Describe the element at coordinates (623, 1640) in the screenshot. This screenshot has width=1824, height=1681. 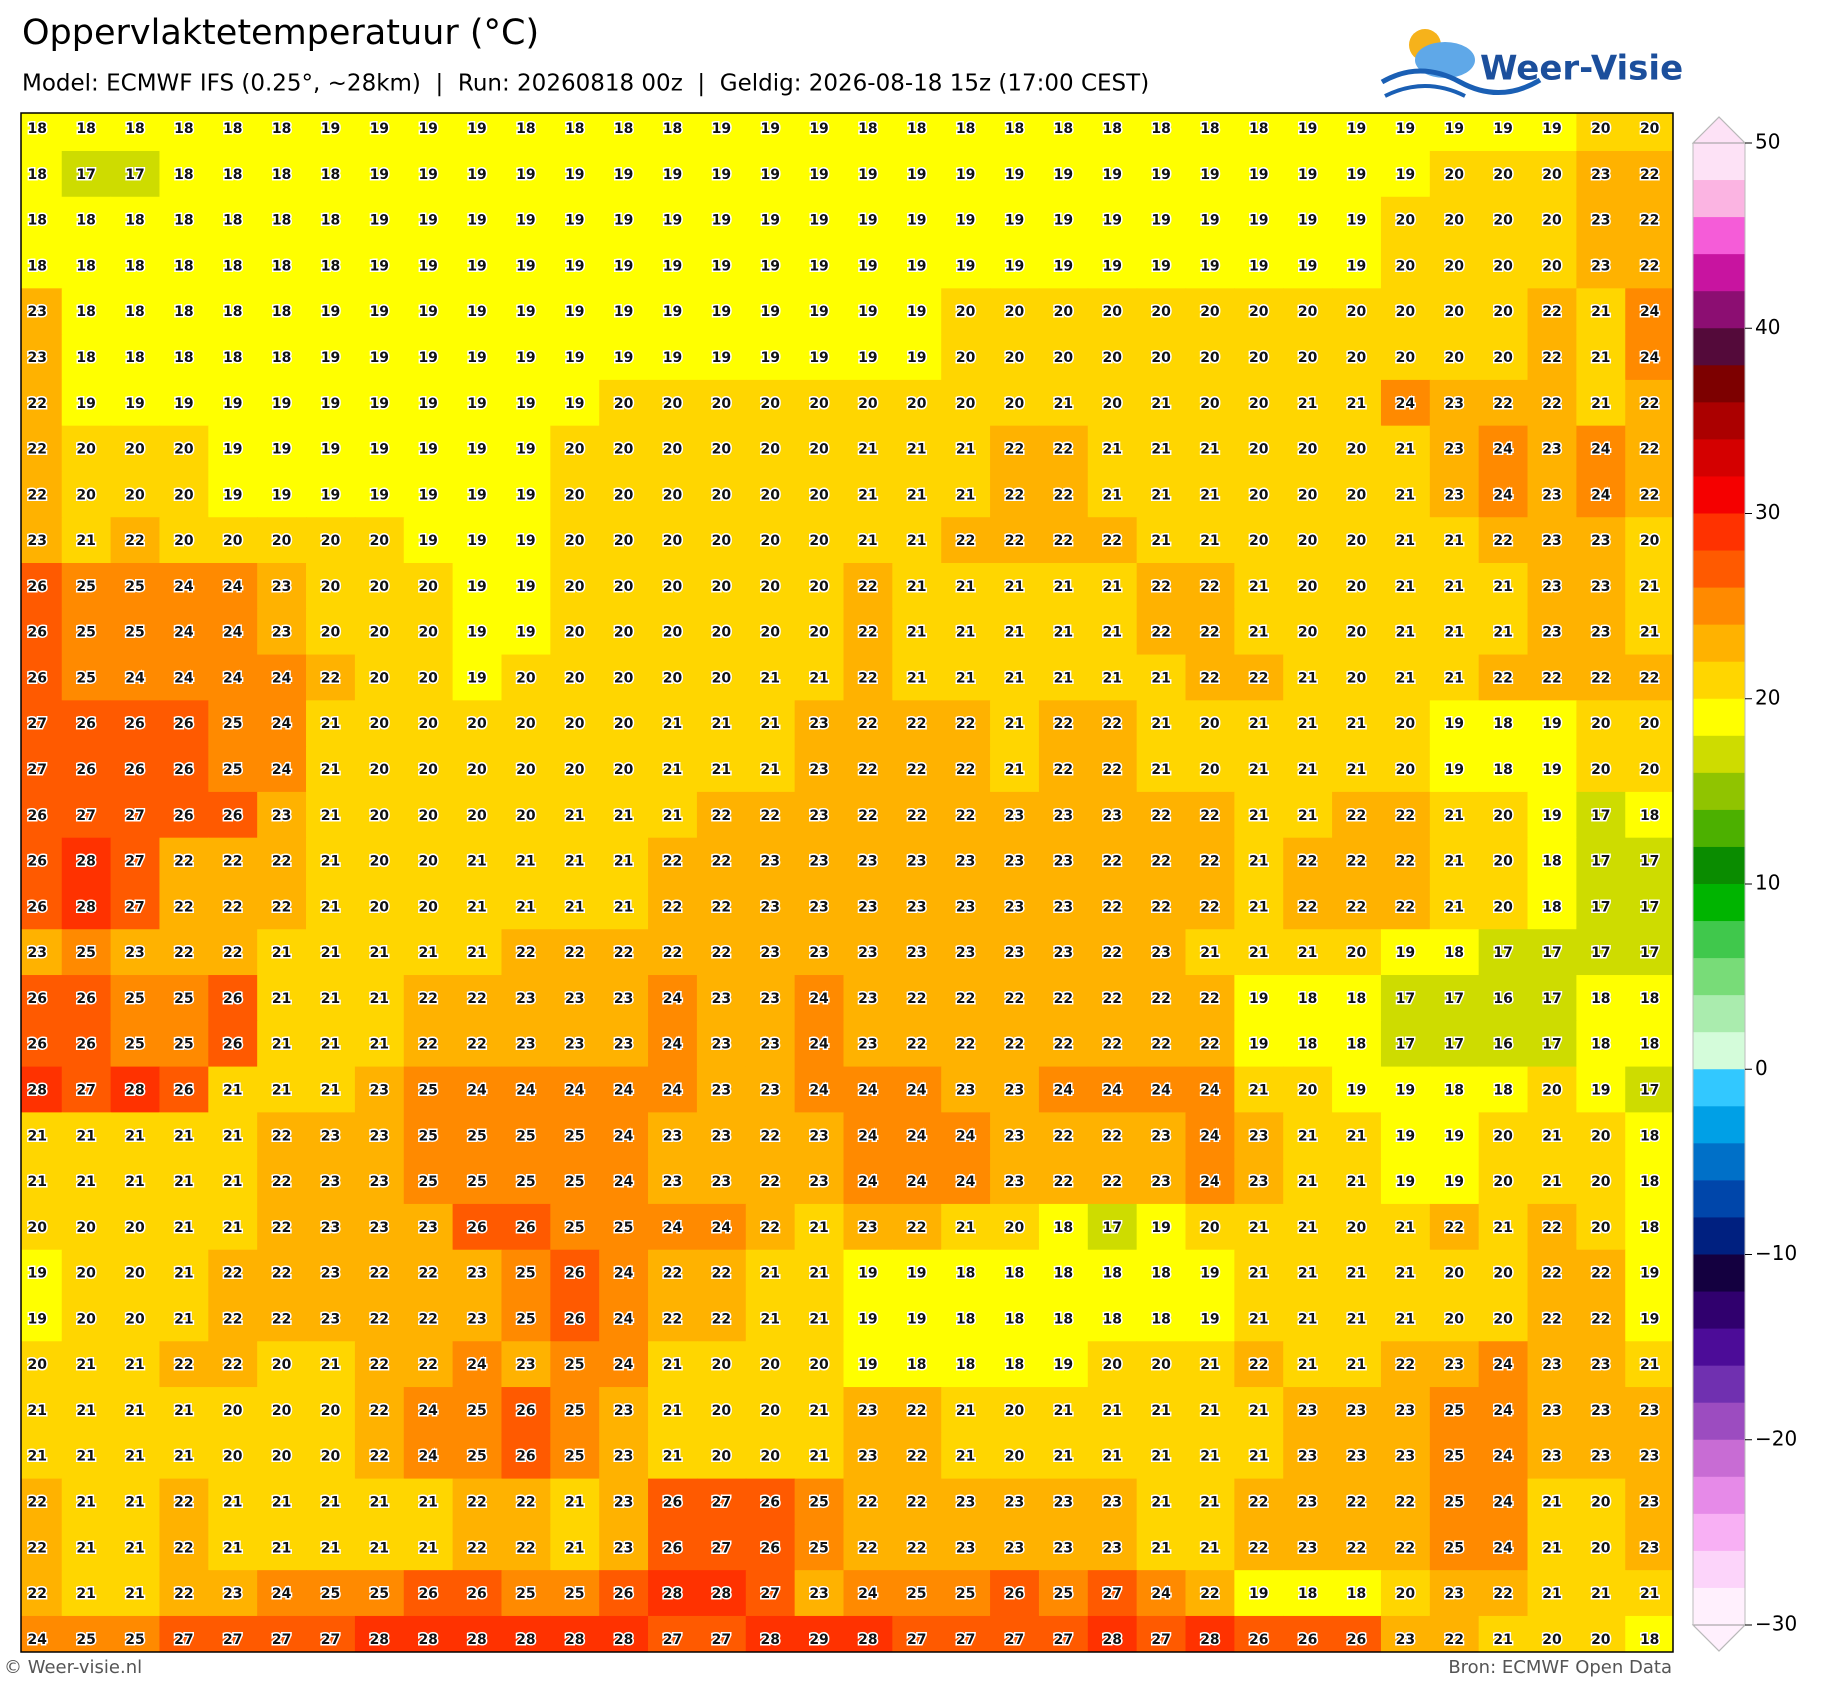
I see `temperature-value: 28` at that location.